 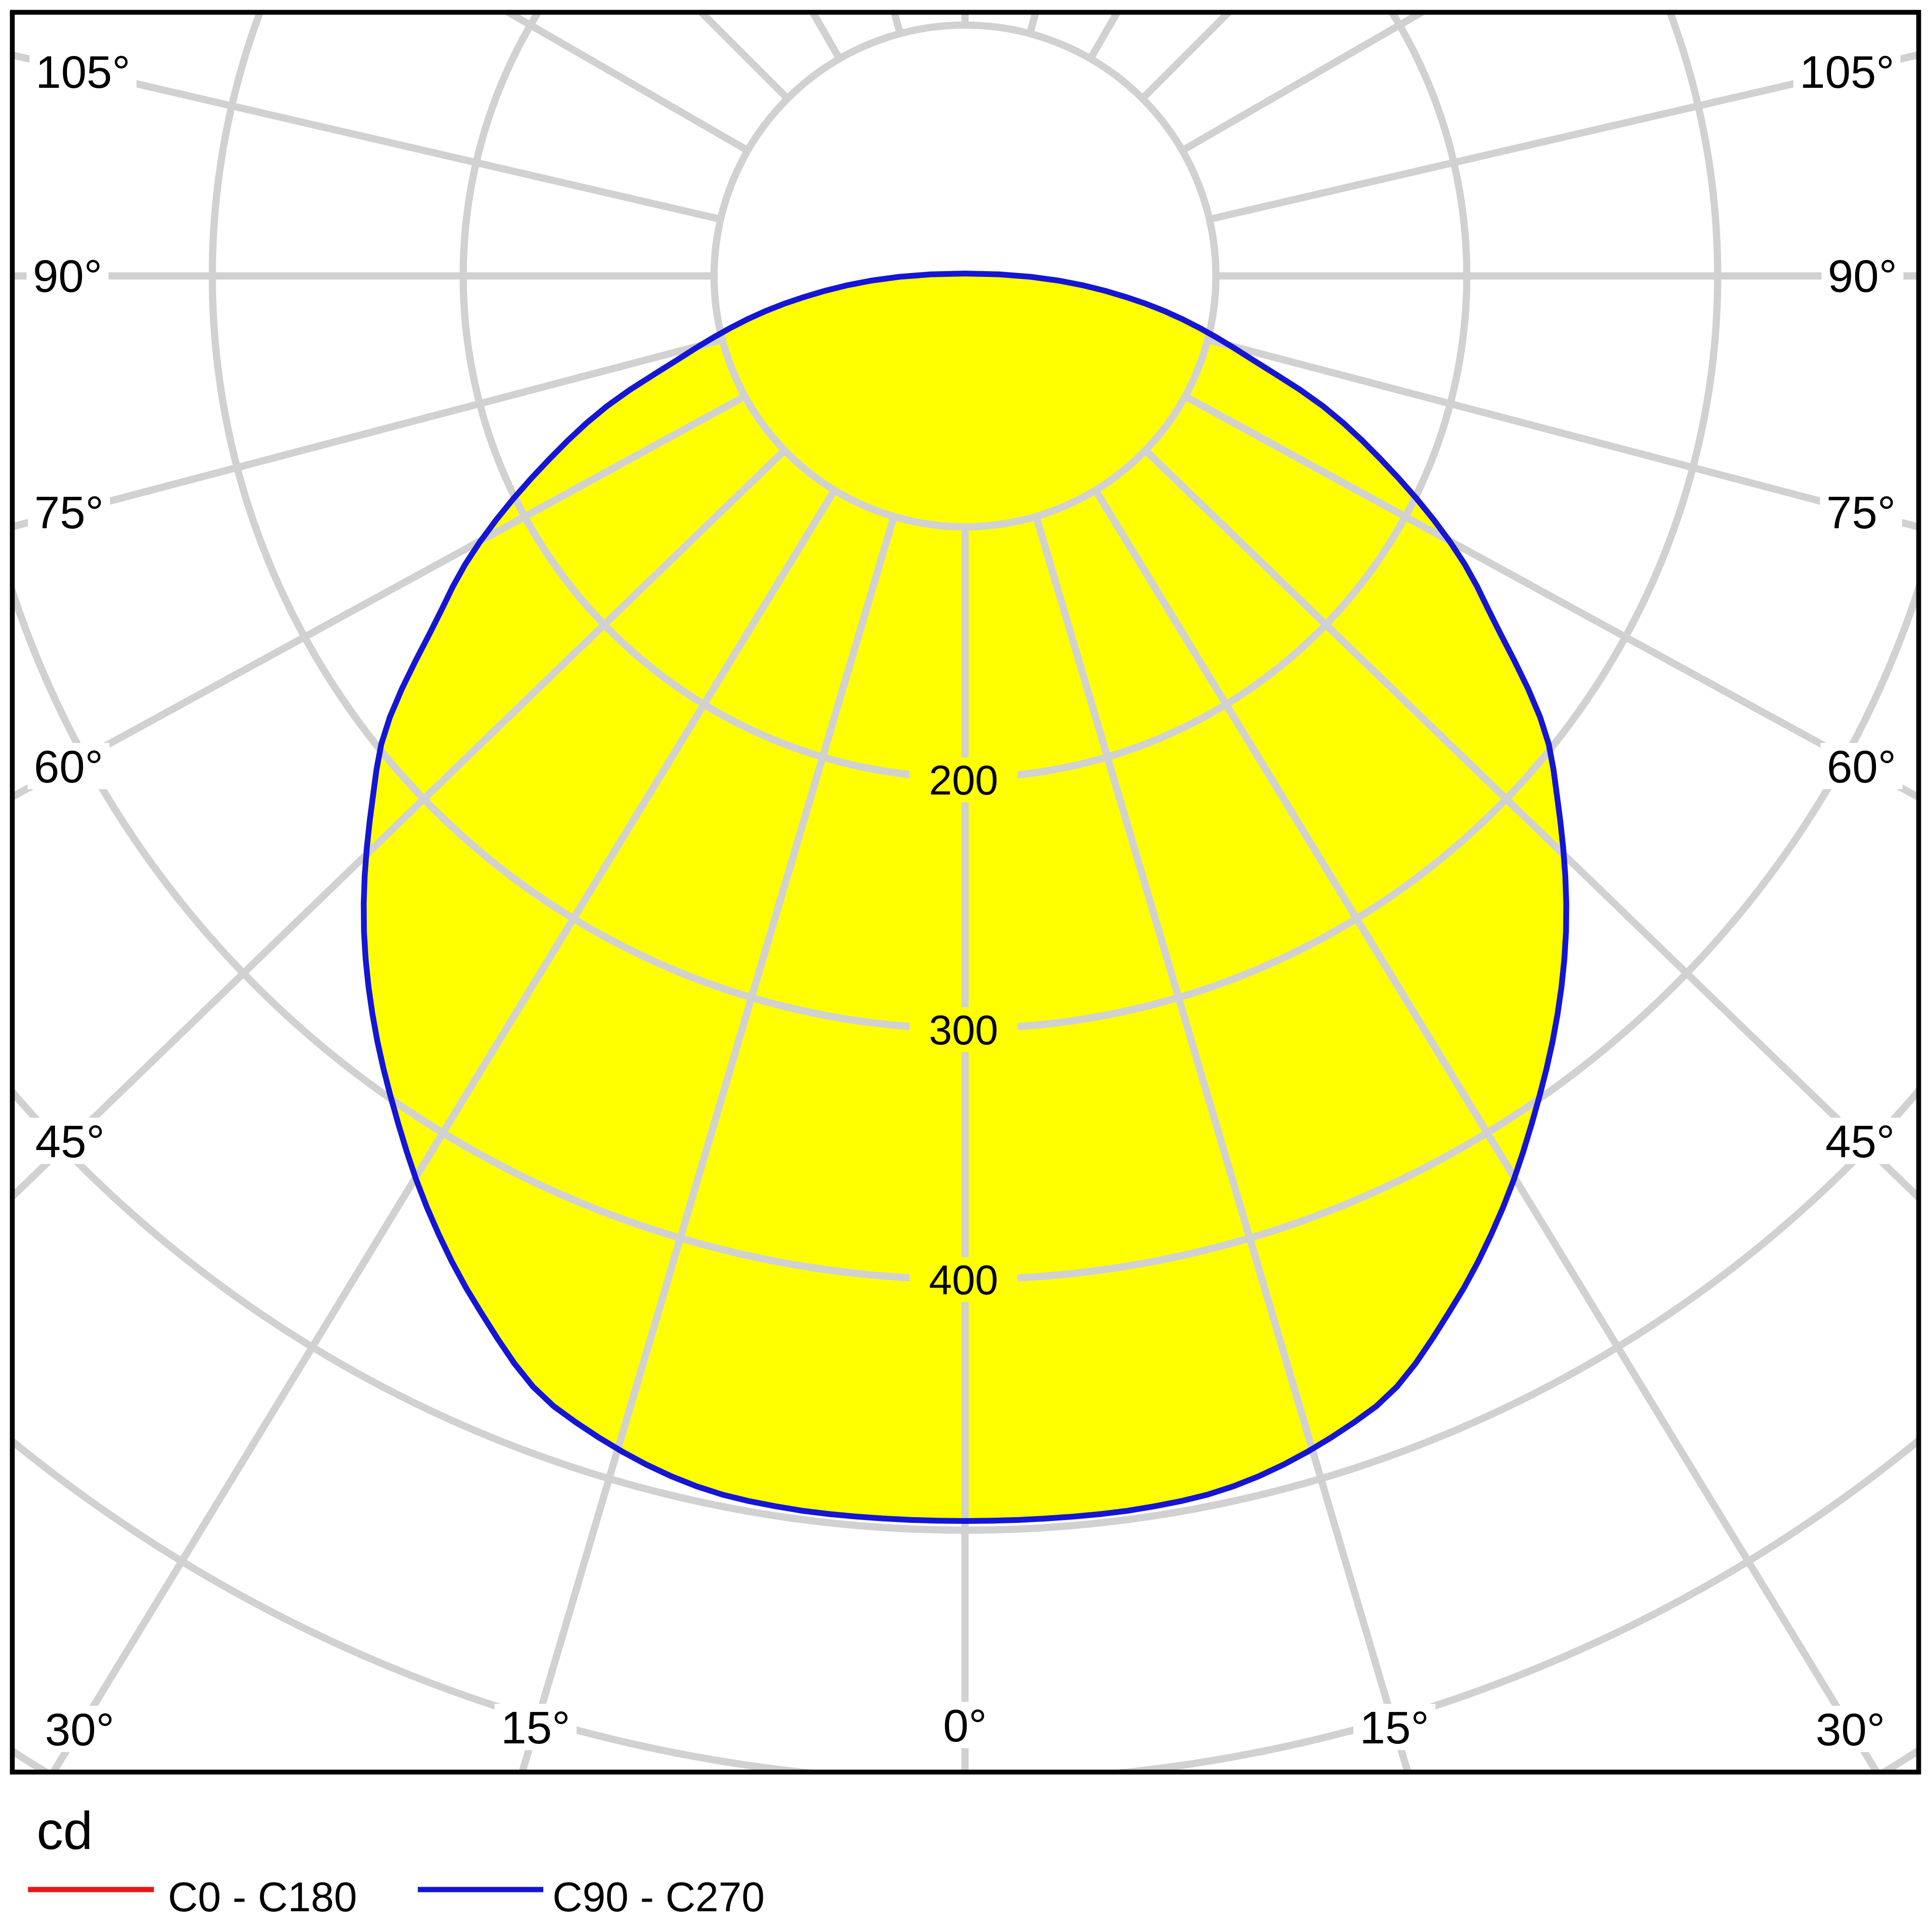 What do you see at coordinates (965, 1726) in the screenshot?
I see `svg-text: 0°` at bounding box center [965, 1726].